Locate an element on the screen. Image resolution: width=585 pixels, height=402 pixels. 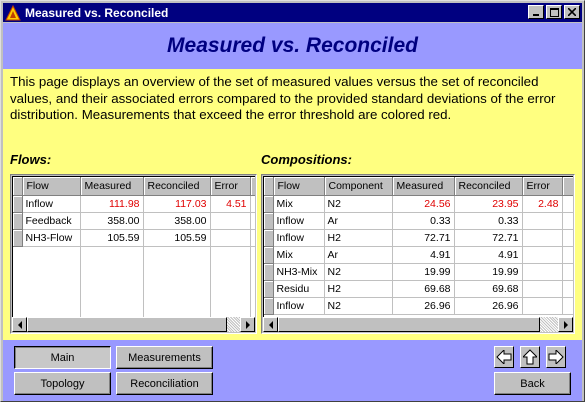
arrow-right-icon is located at coordinates (556, 357).